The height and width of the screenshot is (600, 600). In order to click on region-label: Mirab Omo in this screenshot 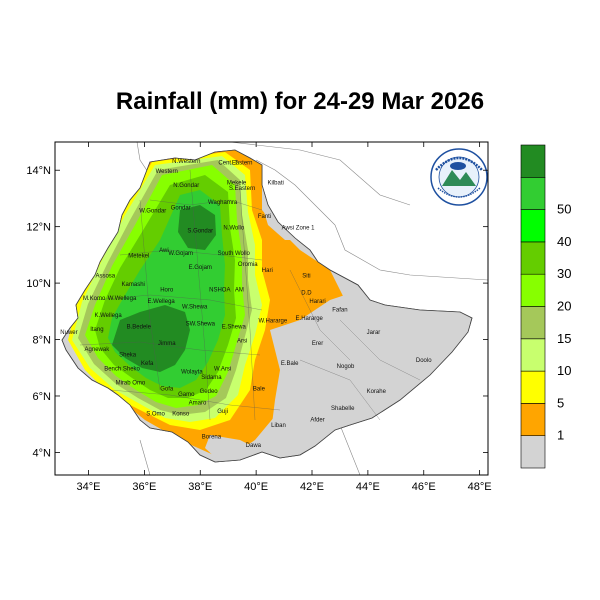, I will do `click(131, 384)`.